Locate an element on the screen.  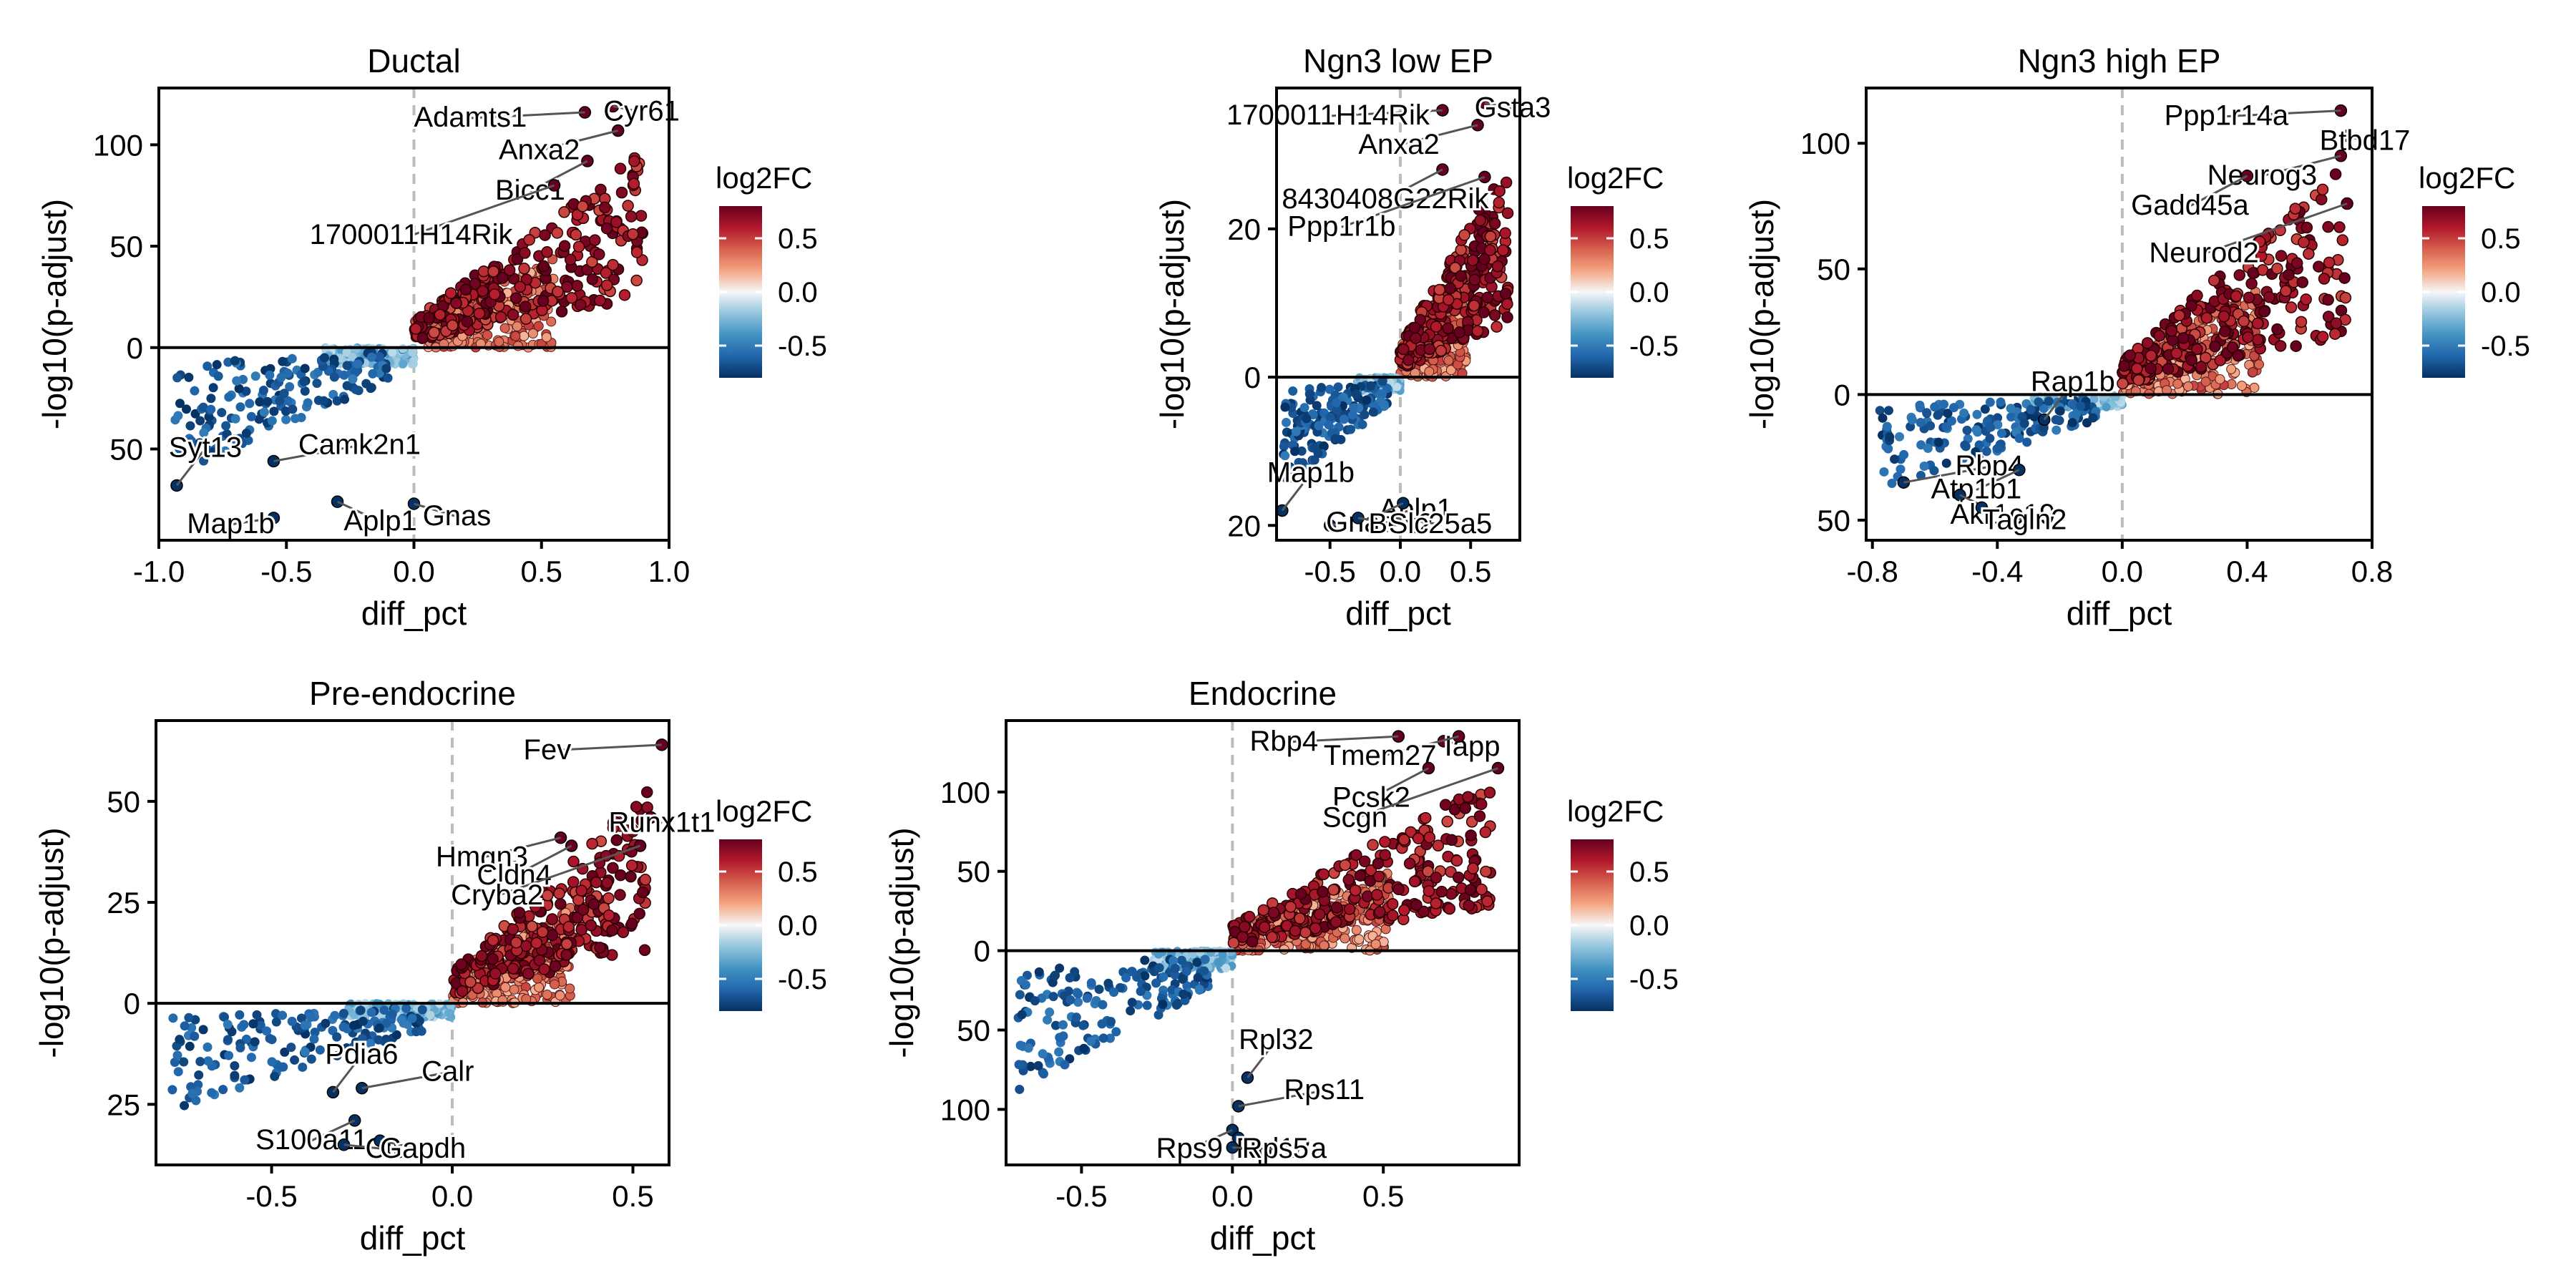
gene-label: 1700011H14Rik is located at coordinates (1328, 115).